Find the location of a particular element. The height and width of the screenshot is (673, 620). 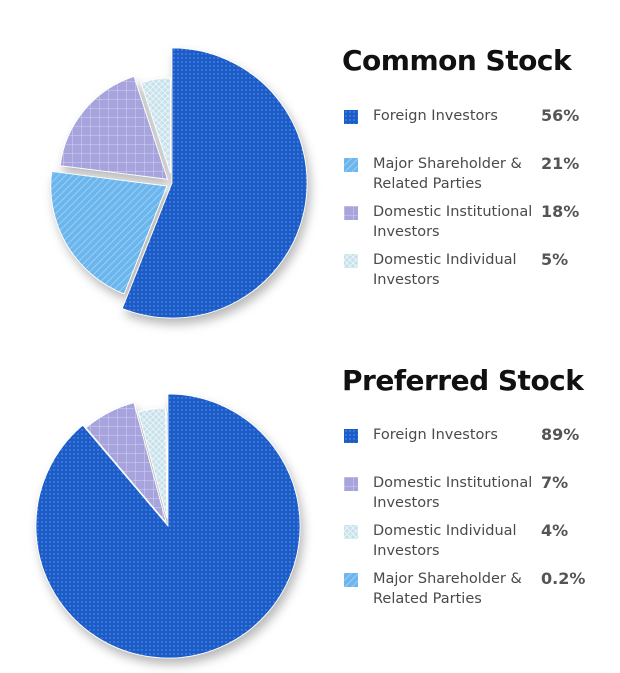

chart-title: Preferred Stock is located at coordinates (463, 380).